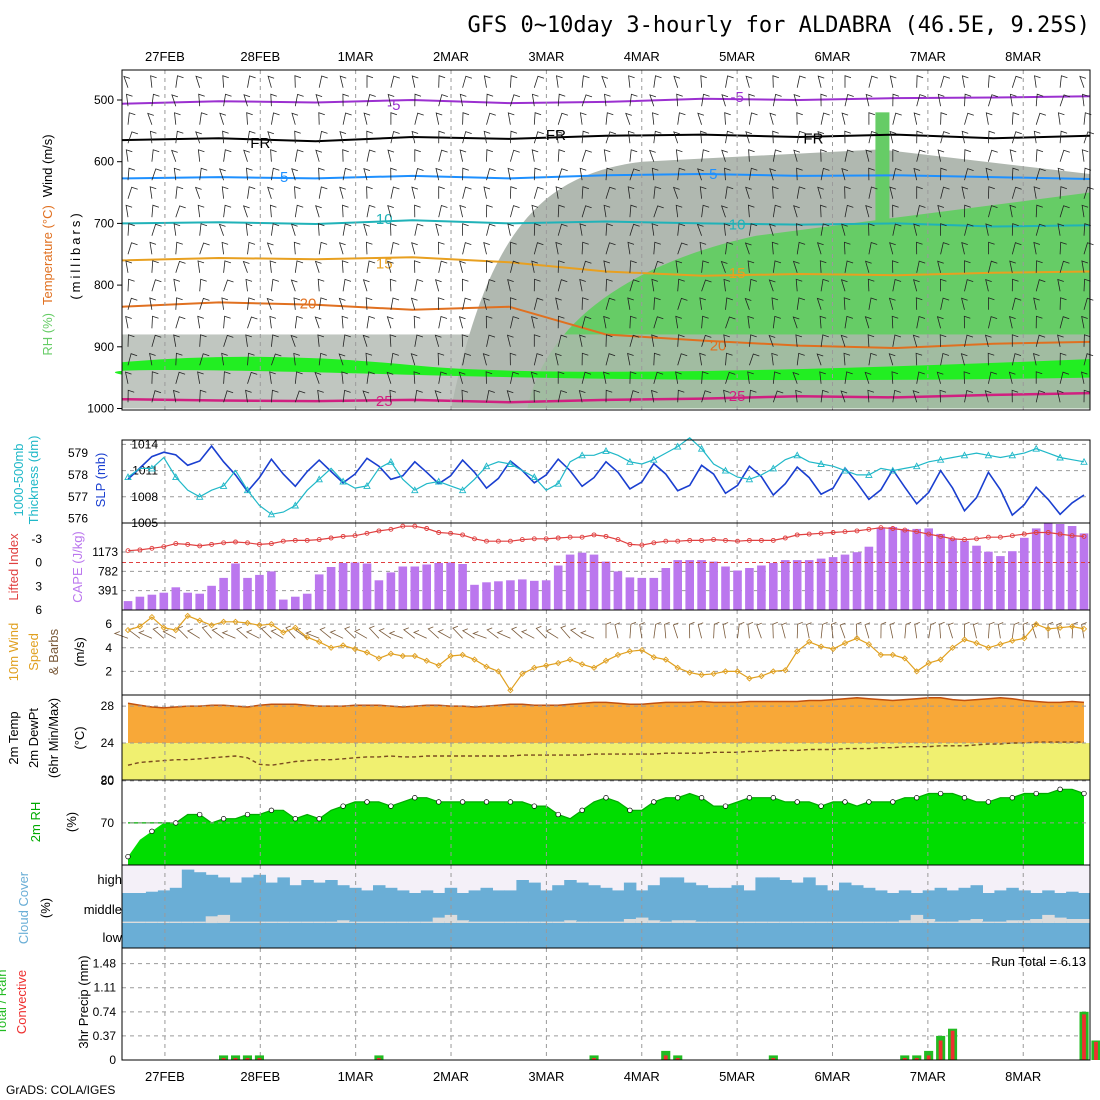 This screenshot has height=1100, width=1100. Describe the element at coordinates (108, 780) in the screenshot. I see `axis-tick-label: 20` at that location.